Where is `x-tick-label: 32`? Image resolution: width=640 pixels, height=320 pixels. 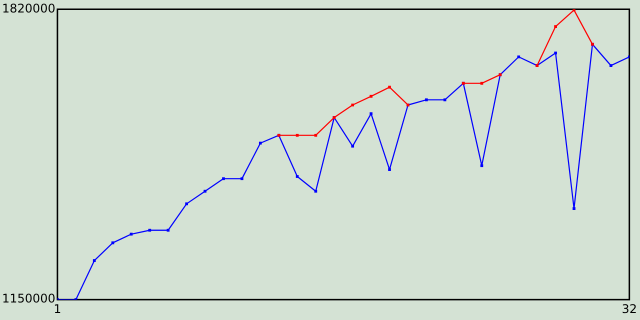
x-tick-label: 32 is located at coordinates (630, 309).